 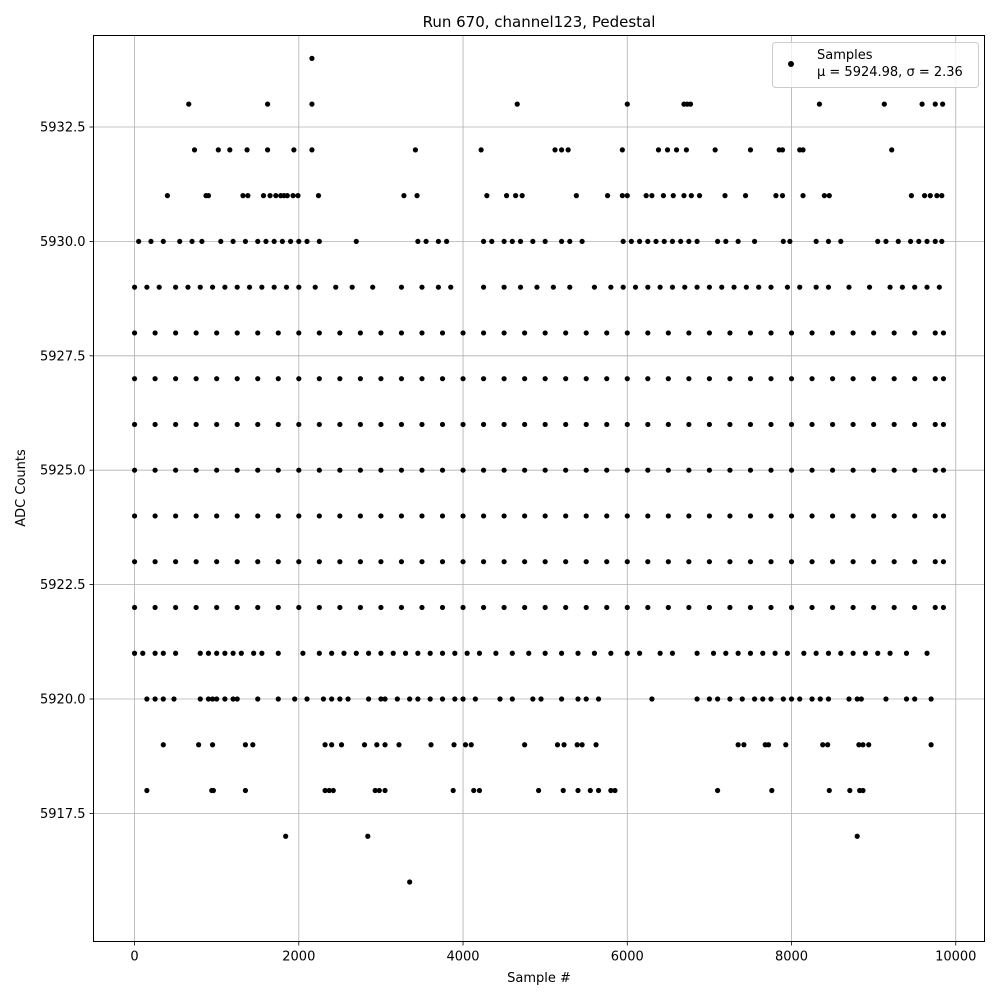 What do you see at coordinates (875, 65) in the screenshot?
I see `legend-box` at bounding box center [875, 65].